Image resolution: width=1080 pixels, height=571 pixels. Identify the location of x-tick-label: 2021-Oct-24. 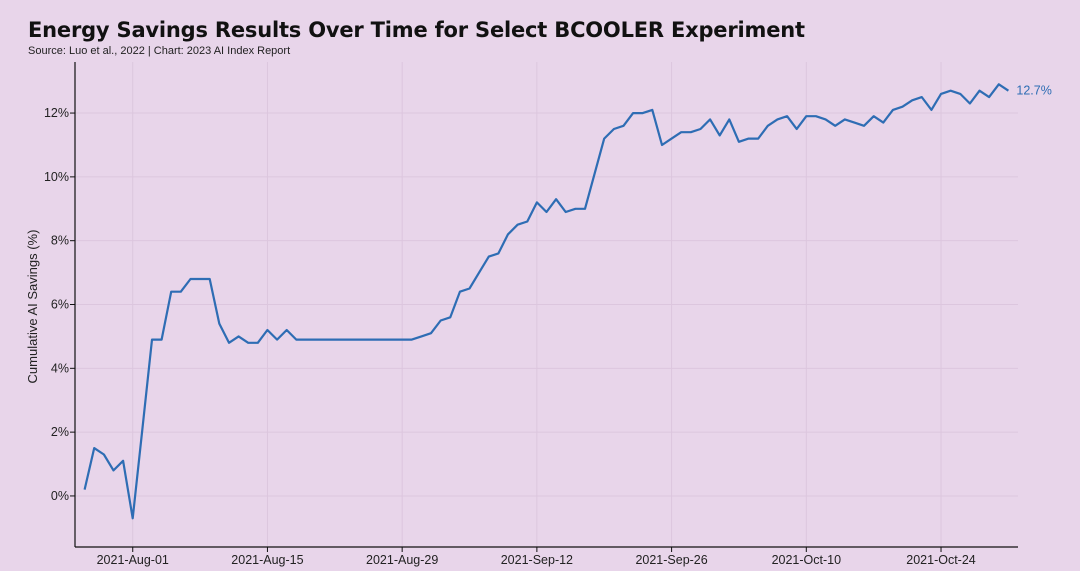
(941, 560).